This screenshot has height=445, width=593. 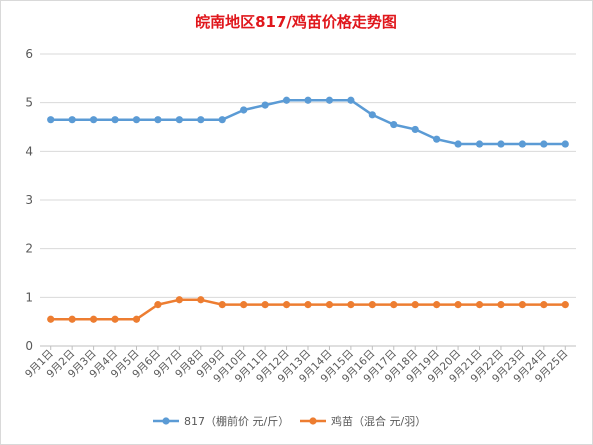 I want to click on y-tick-label: 6, so click(x=29, y=54).